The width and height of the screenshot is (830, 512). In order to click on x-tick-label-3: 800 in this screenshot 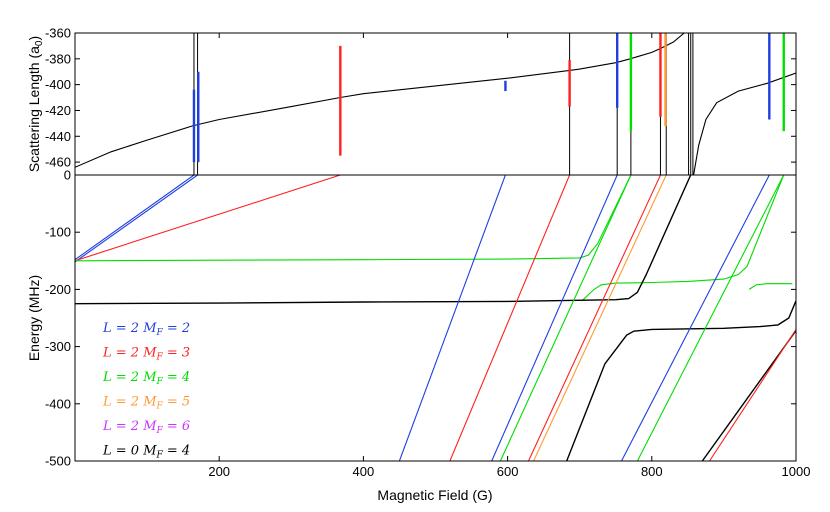, I will do `click(652, 471)`.